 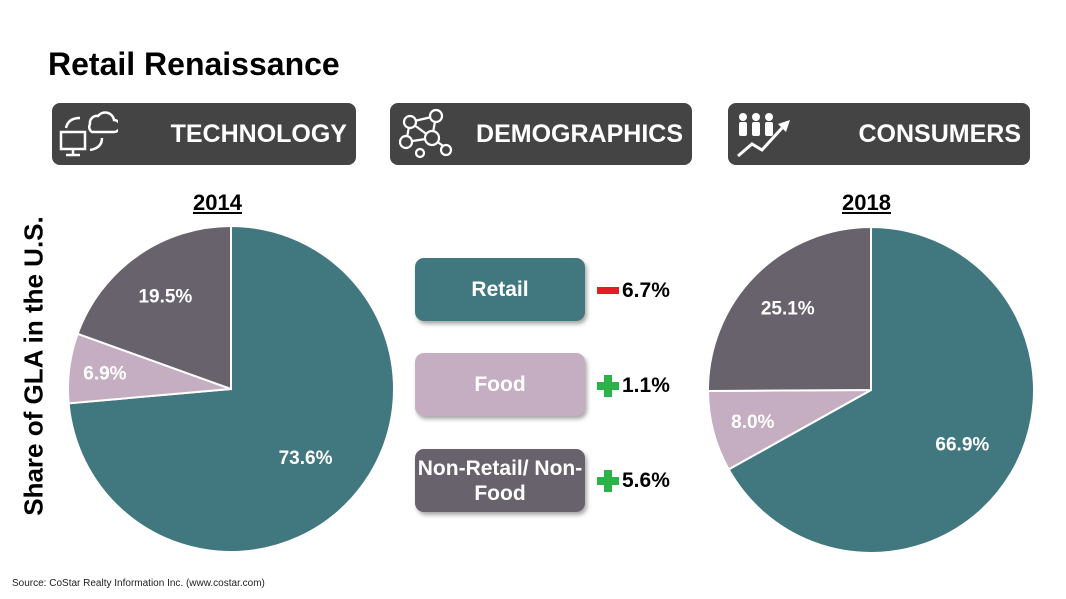 I want to click on pie-data-label: 25.1%, so click(x=788, y=308).